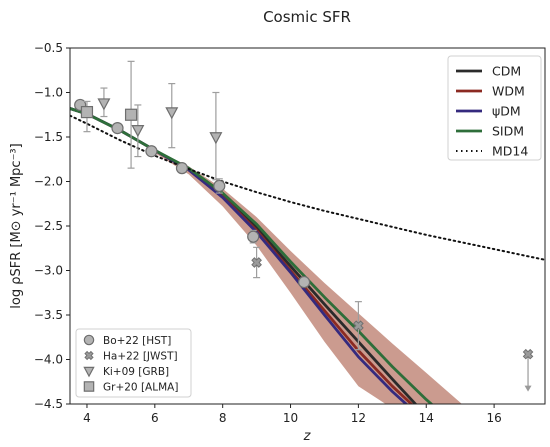 This screenshot has width=550, height=447. I want to click on y-tick-label: −4.0, so click(48, 360).